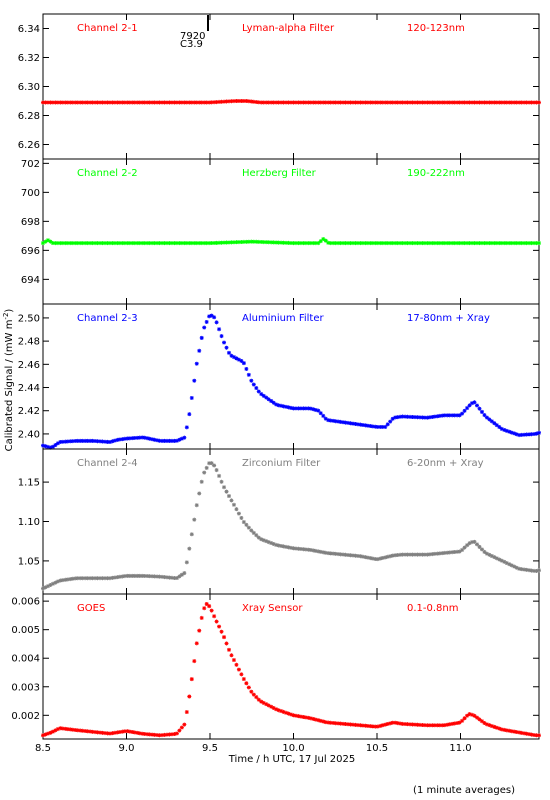 The width and height of the screenshot is (550, 800). What do you see at coordinates (377, 748) in the screenshot?
I see `x-tick-label: 10.5` at bounding box center [377, 748].